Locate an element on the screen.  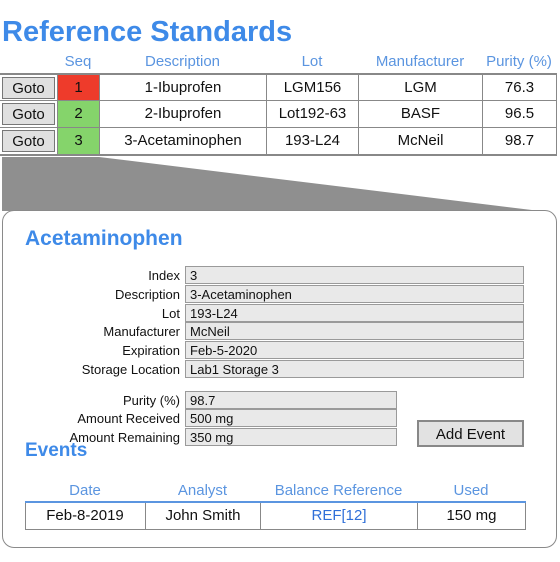
table-row: Goto 1 1-Ibuprofen LGM156 LGM 76.3 is located at coordinates (278, 87).